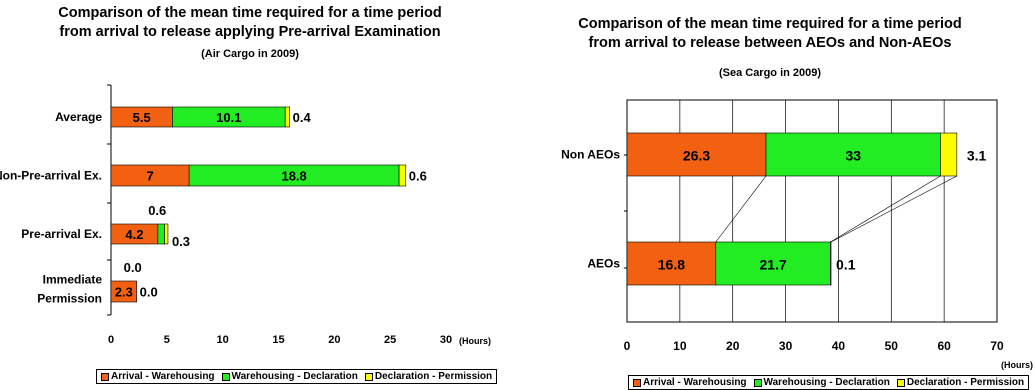 The height and width of the screenshot is (390, 1035). I want to click on left-data-label-0: 4.2, so click(134, 234).